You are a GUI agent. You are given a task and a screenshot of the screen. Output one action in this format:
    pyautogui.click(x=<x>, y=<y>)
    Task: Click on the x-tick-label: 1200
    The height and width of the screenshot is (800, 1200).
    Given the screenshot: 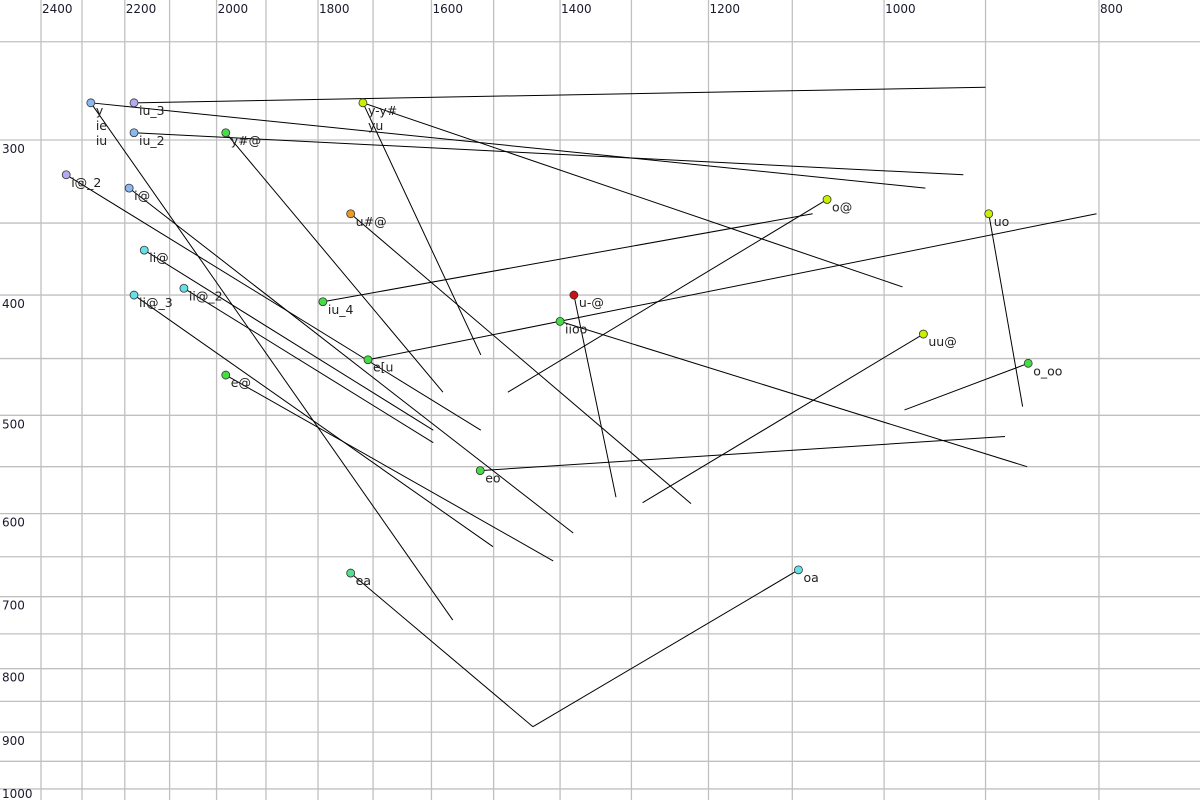 What is the action you would take?
    pyautogui.click(x=725, y=9)
    